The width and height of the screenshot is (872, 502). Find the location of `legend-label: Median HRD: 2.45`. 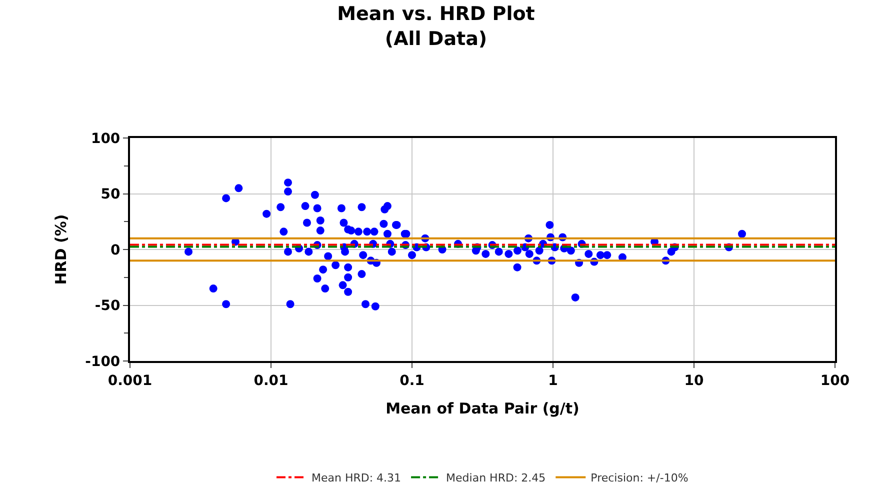

legend-label: Median HRD: 2.45 is located at coordinates (496, 478).